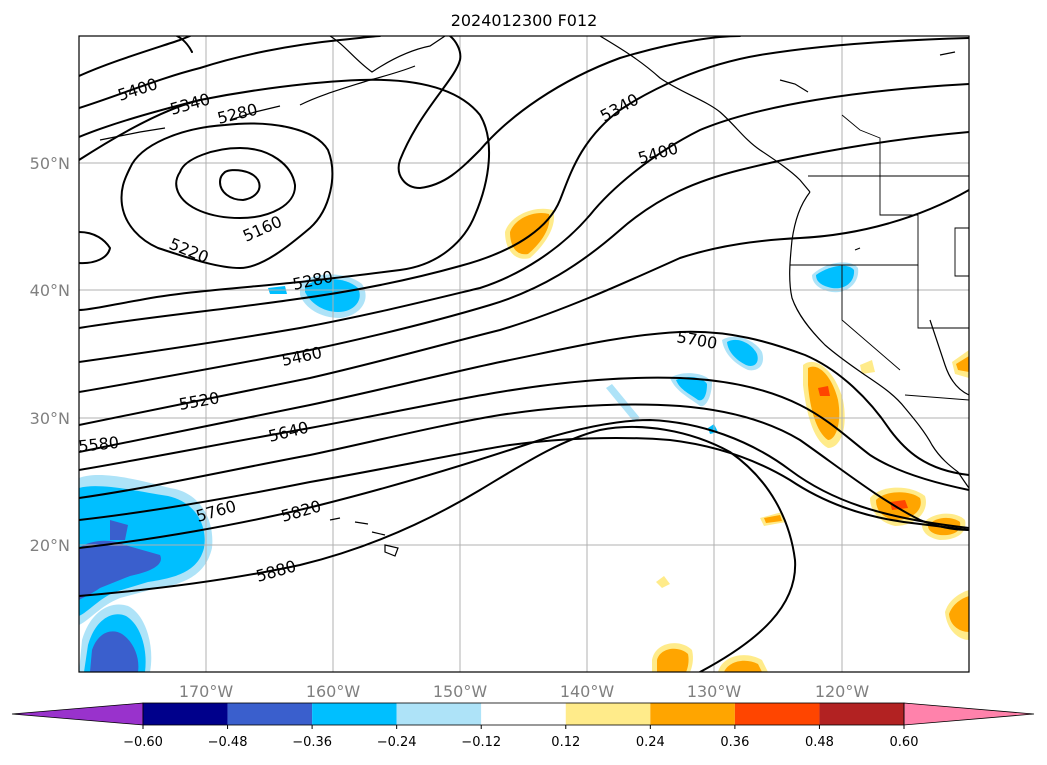  I want to click on contour-label: 5400, so click(137, 89).